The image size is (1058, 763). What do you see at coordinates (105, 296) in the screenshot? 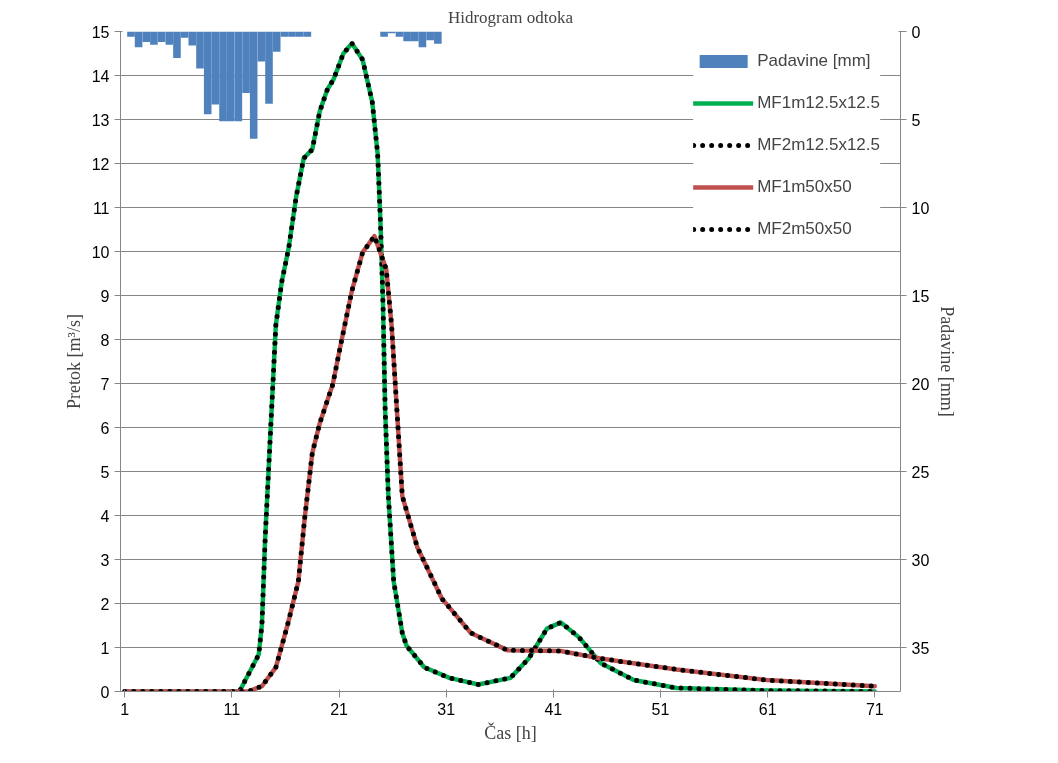
I see `y-tick-label: 9` at bounding box center [105, 296].